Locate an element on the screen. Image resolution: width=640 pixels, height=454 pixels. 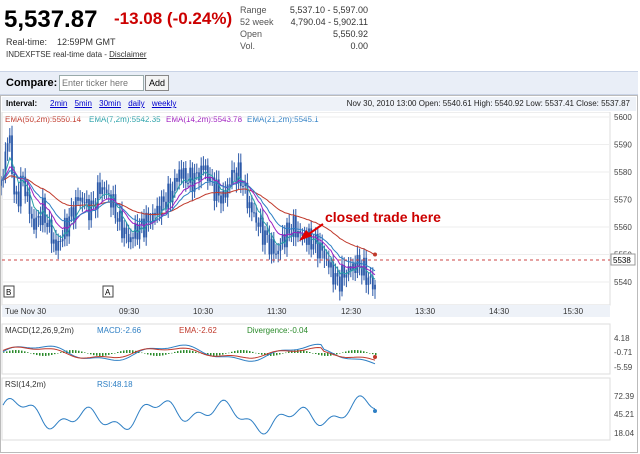
marker-b: B is located at coordinates (9, 291).